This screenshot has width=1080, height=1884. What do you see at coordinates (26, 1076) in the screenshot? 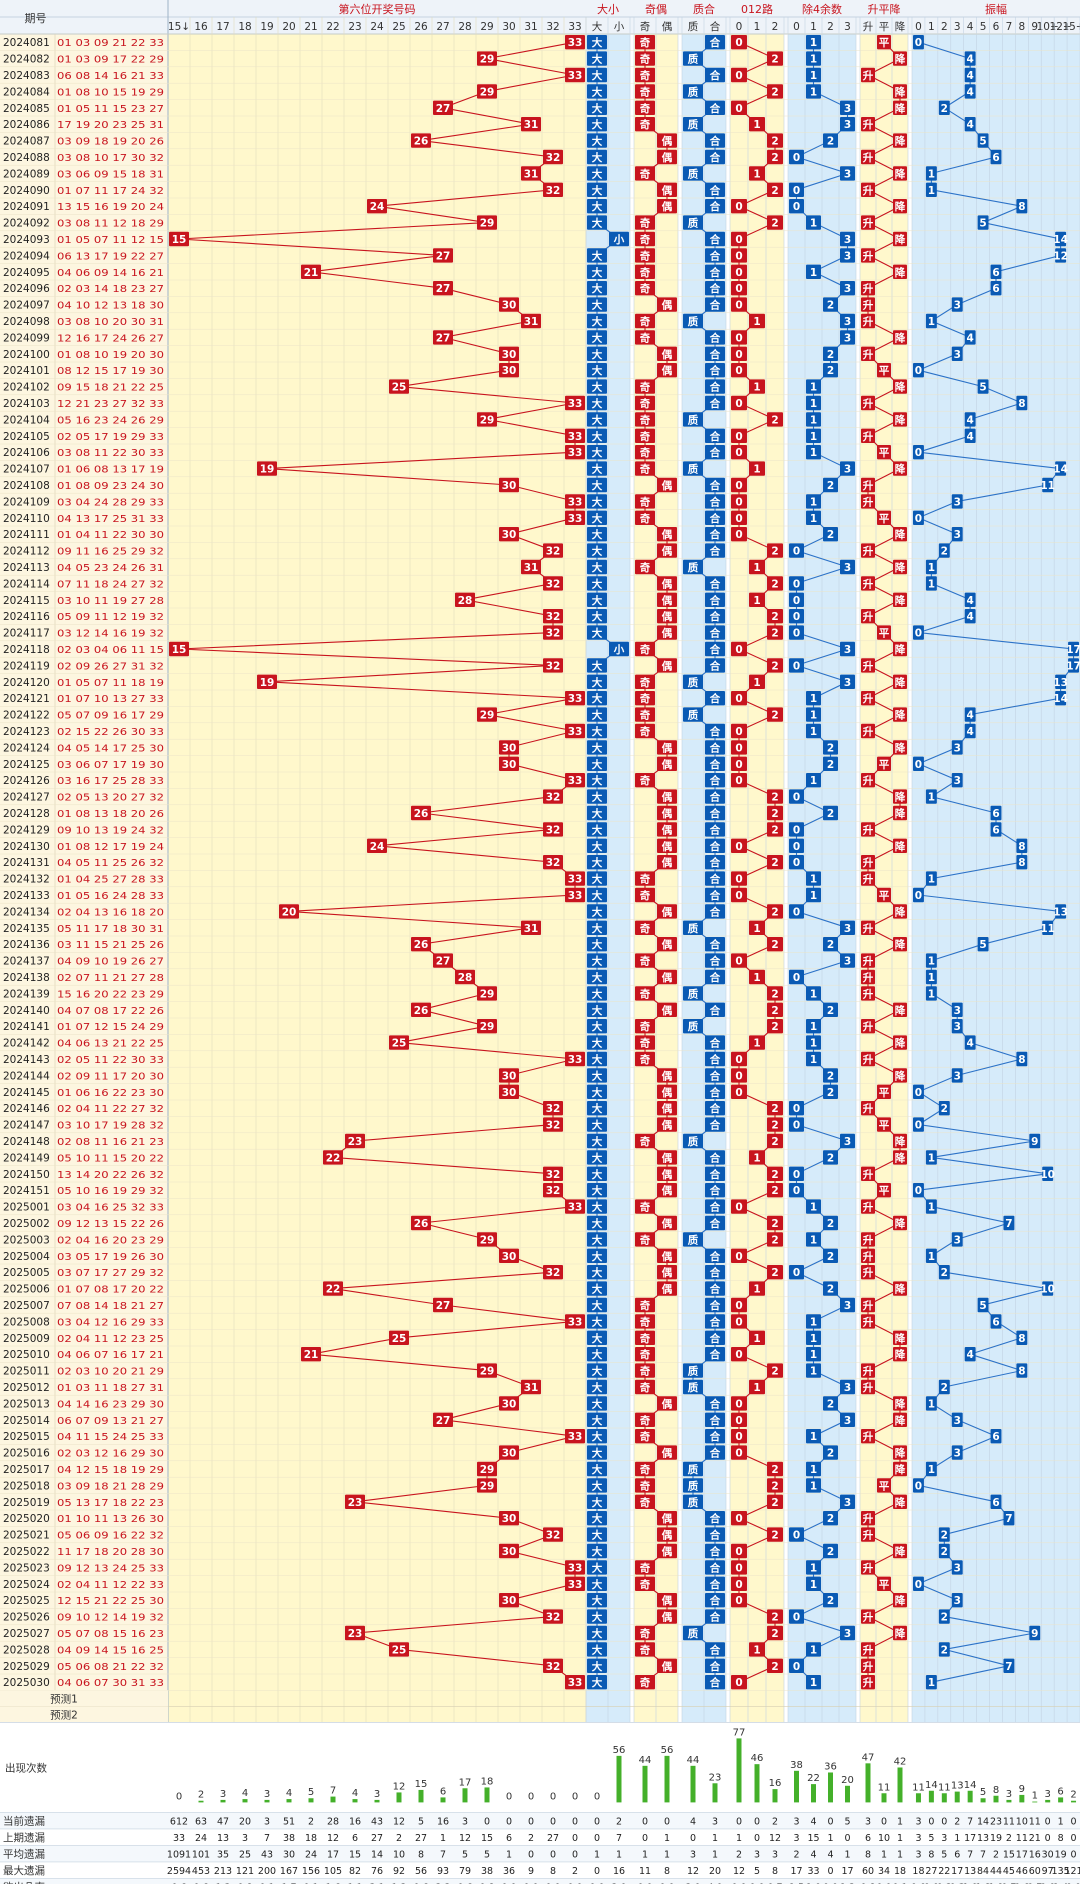
I see `issue-cell: 2024144` at bounding box center [26, 1076].